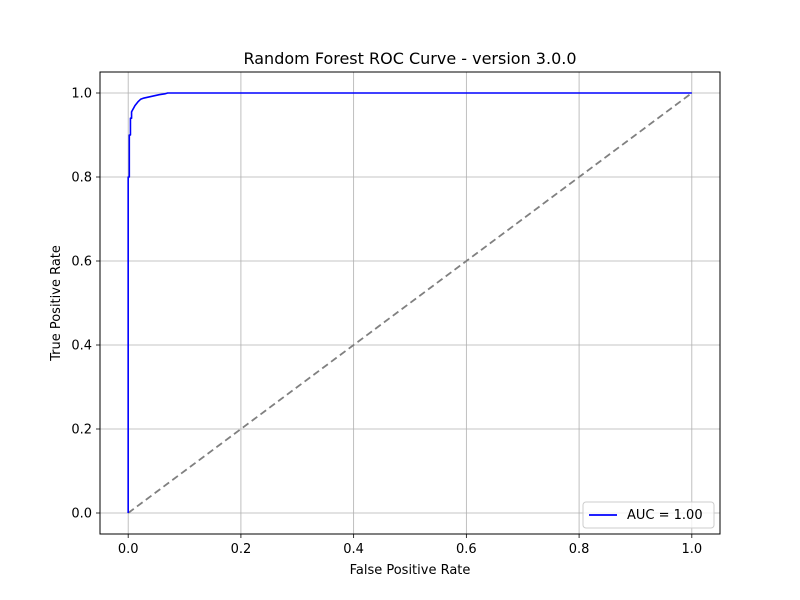 This screenshot has width=800, height=600. I want to click on legend-entry-label: AUC = 1.00, so click(665, 515).